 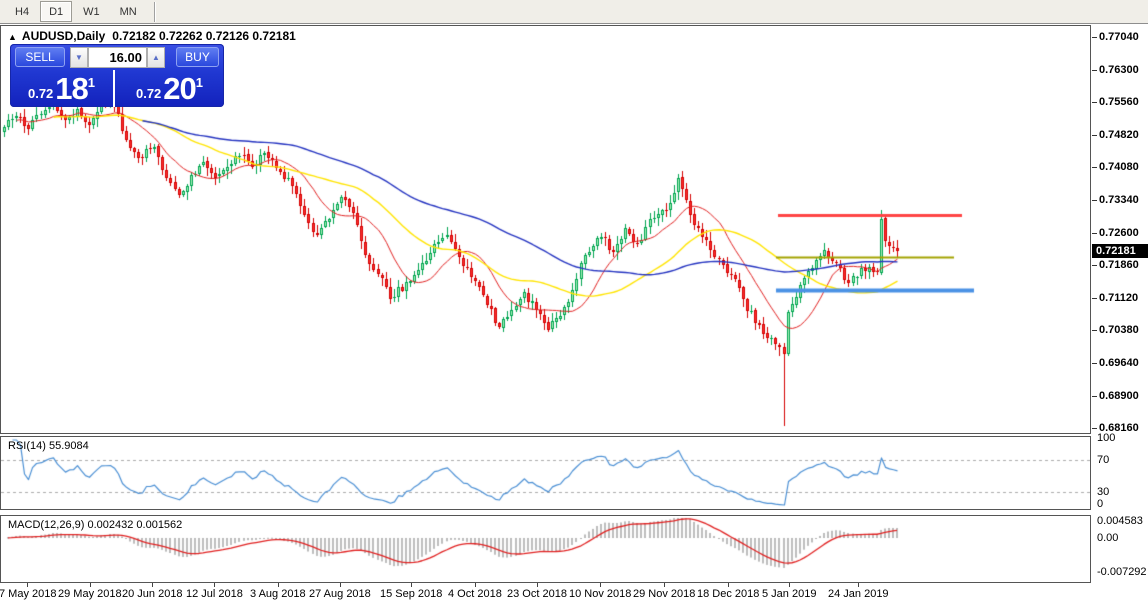 I want to click on toolbar-button-h4: H4, so click(x=22, y=11).